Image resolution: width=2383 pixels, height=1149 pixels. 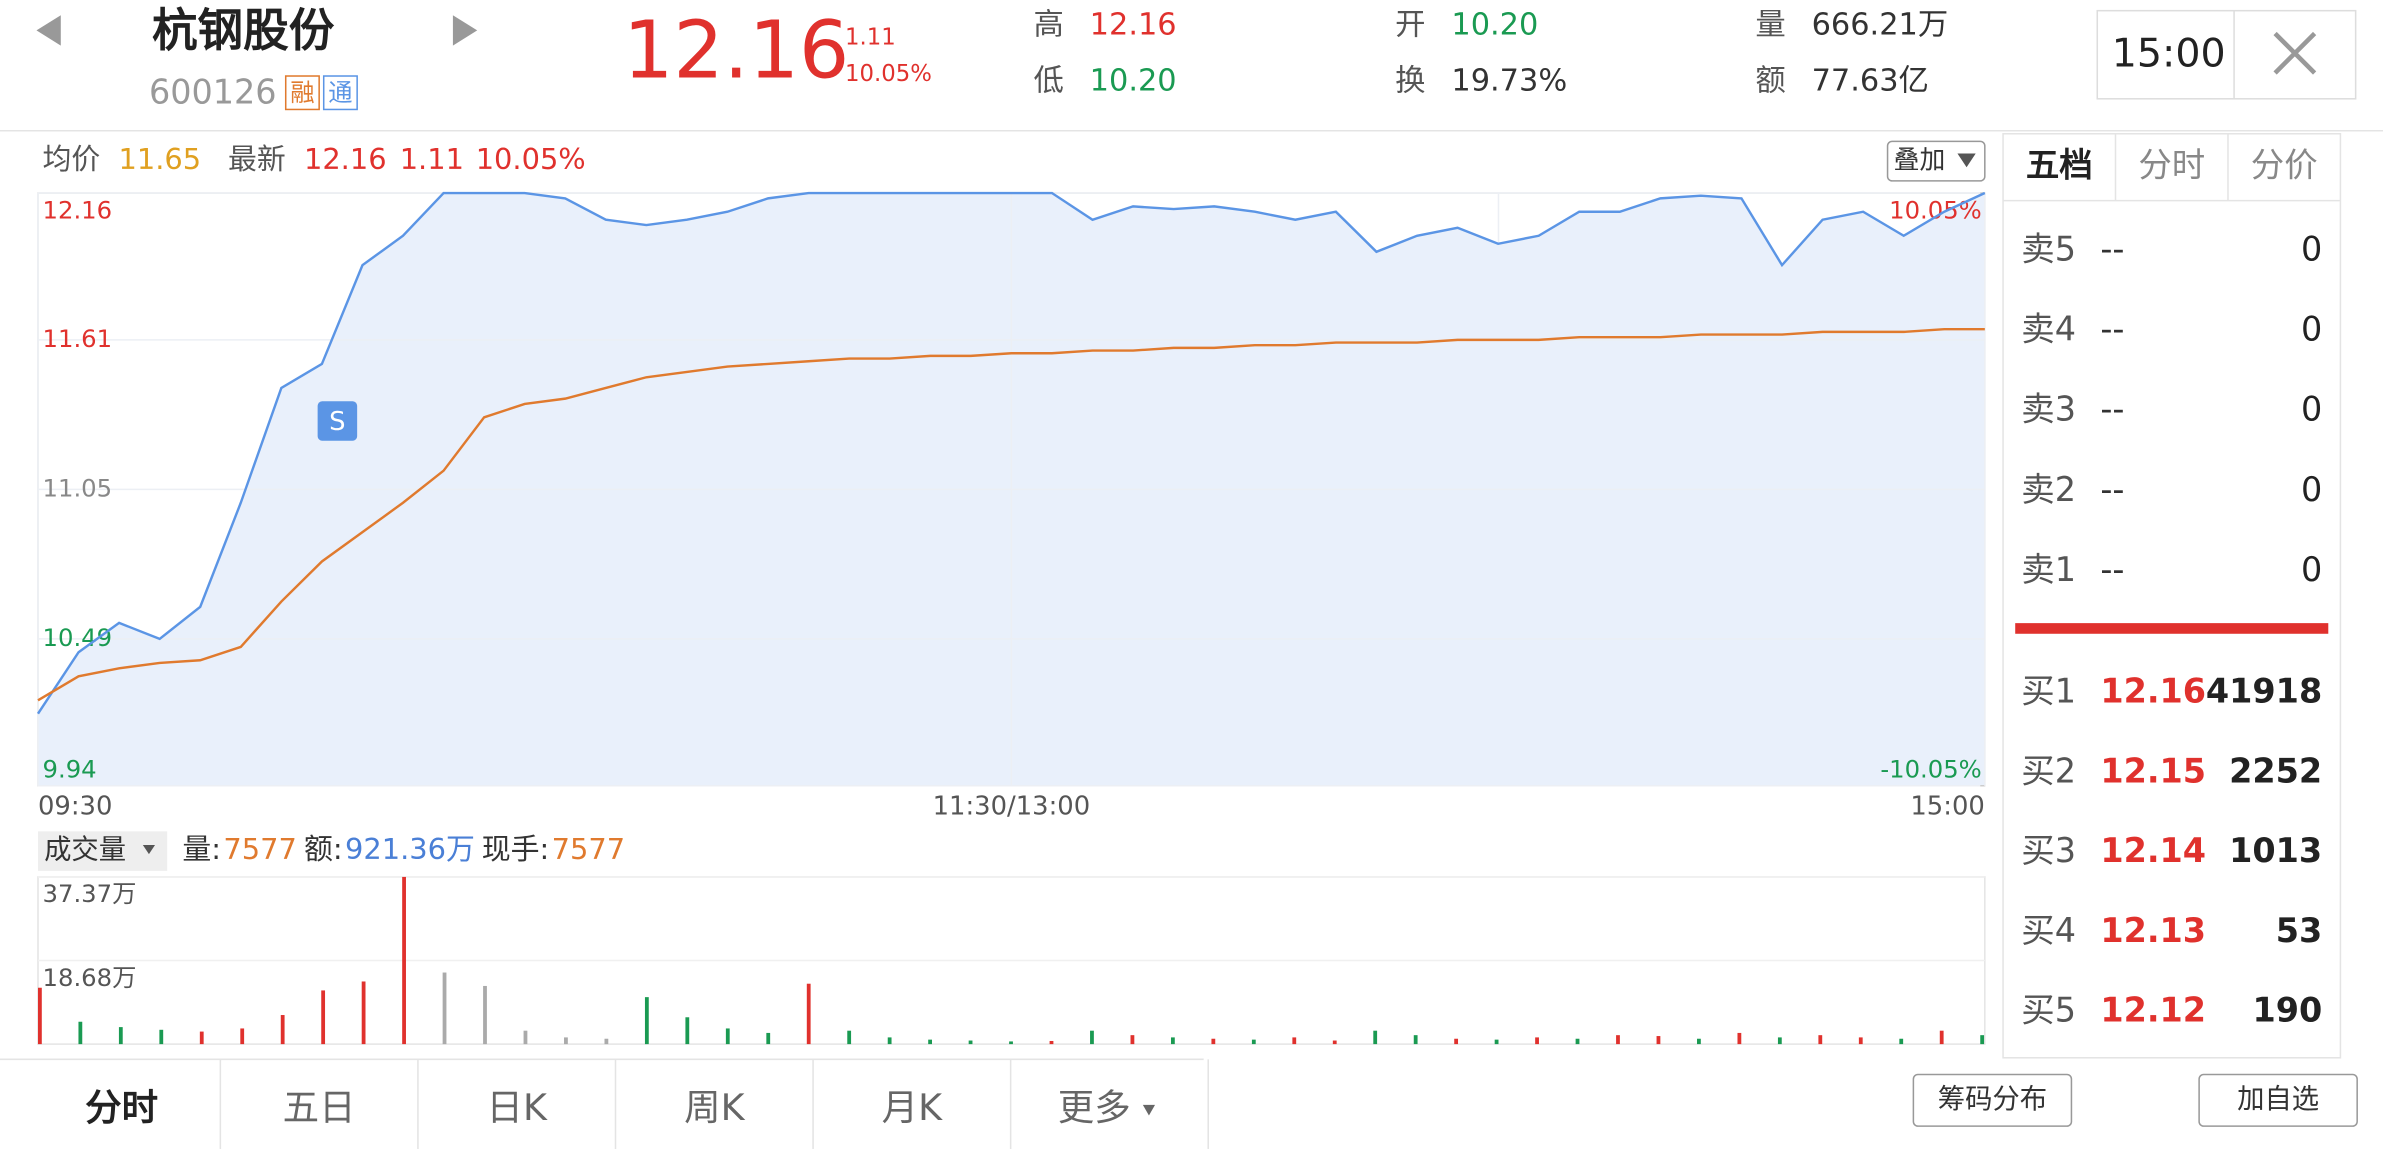 I want to click on y-tick-label: 12.16, so click(x=78, y=209).